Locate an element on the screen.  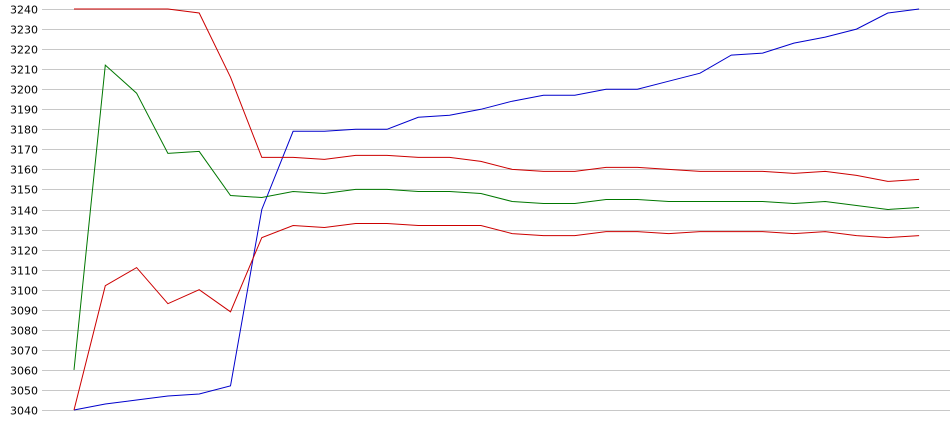
y-tick-label: 3170 is located at coordinates (24, 150).